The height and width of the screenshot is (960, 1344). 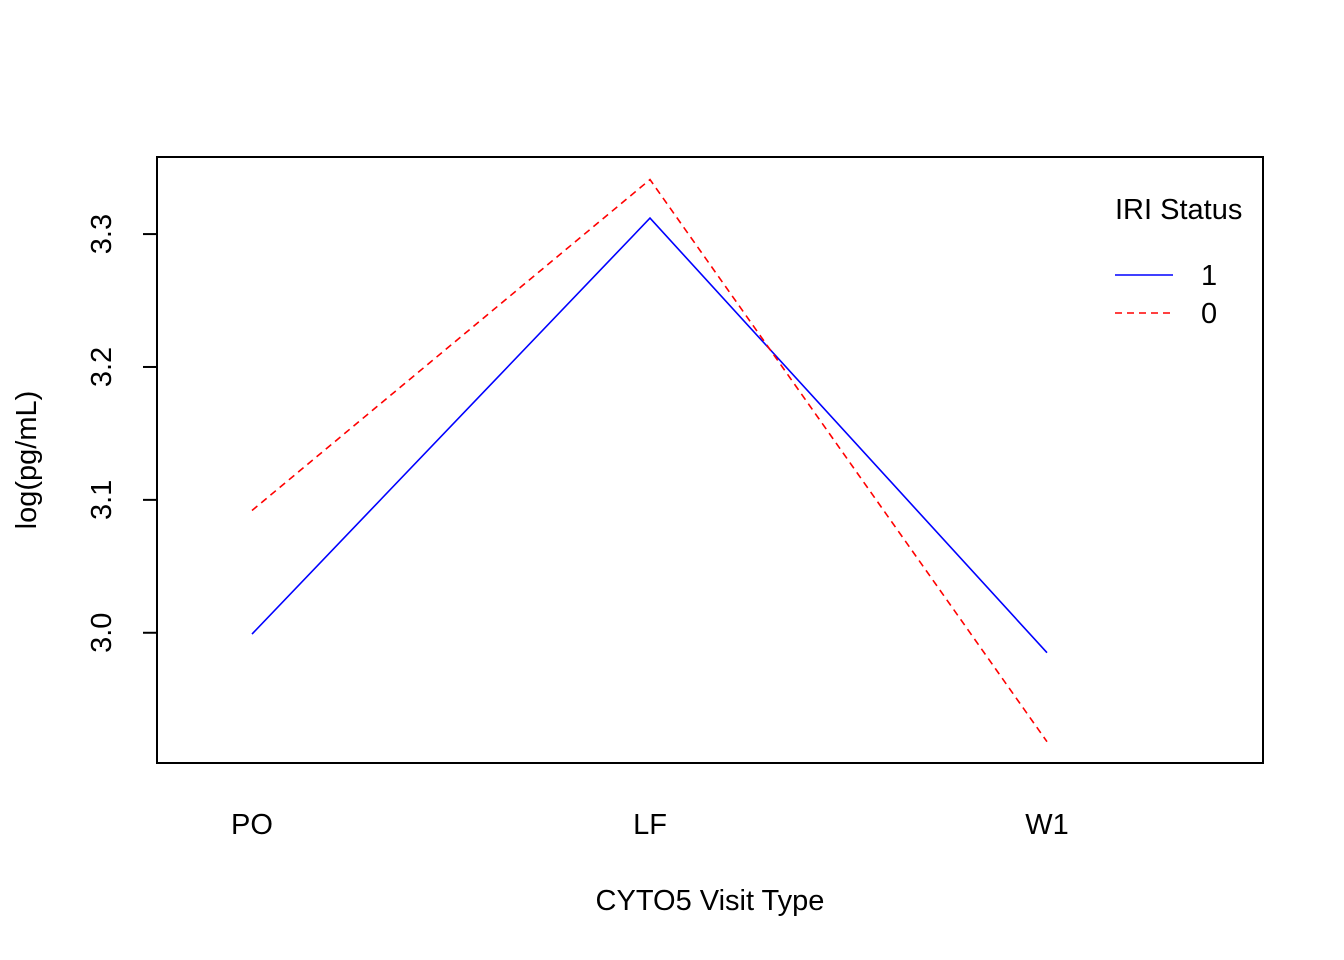 What do you see at coordinates (122, 433) in the screenshot?
I see `y-axis: 3.0 3.1 3.2 3.3` at bounding box center [122, 433].